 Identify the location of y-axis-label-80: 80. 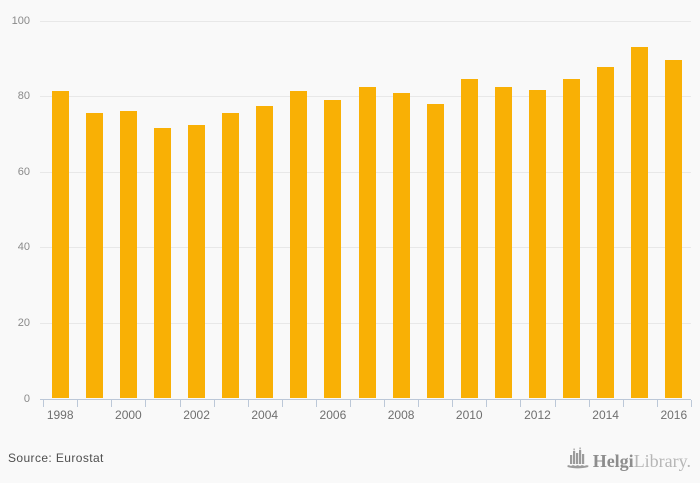
(23, 96).